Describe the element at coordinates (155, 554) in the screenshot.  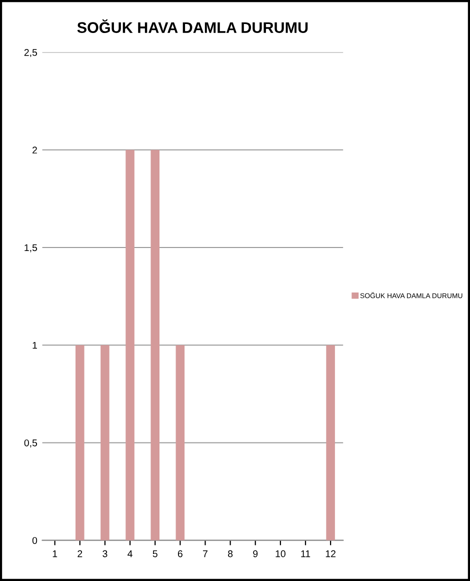
I see `x-tick-label: 5` at that location.